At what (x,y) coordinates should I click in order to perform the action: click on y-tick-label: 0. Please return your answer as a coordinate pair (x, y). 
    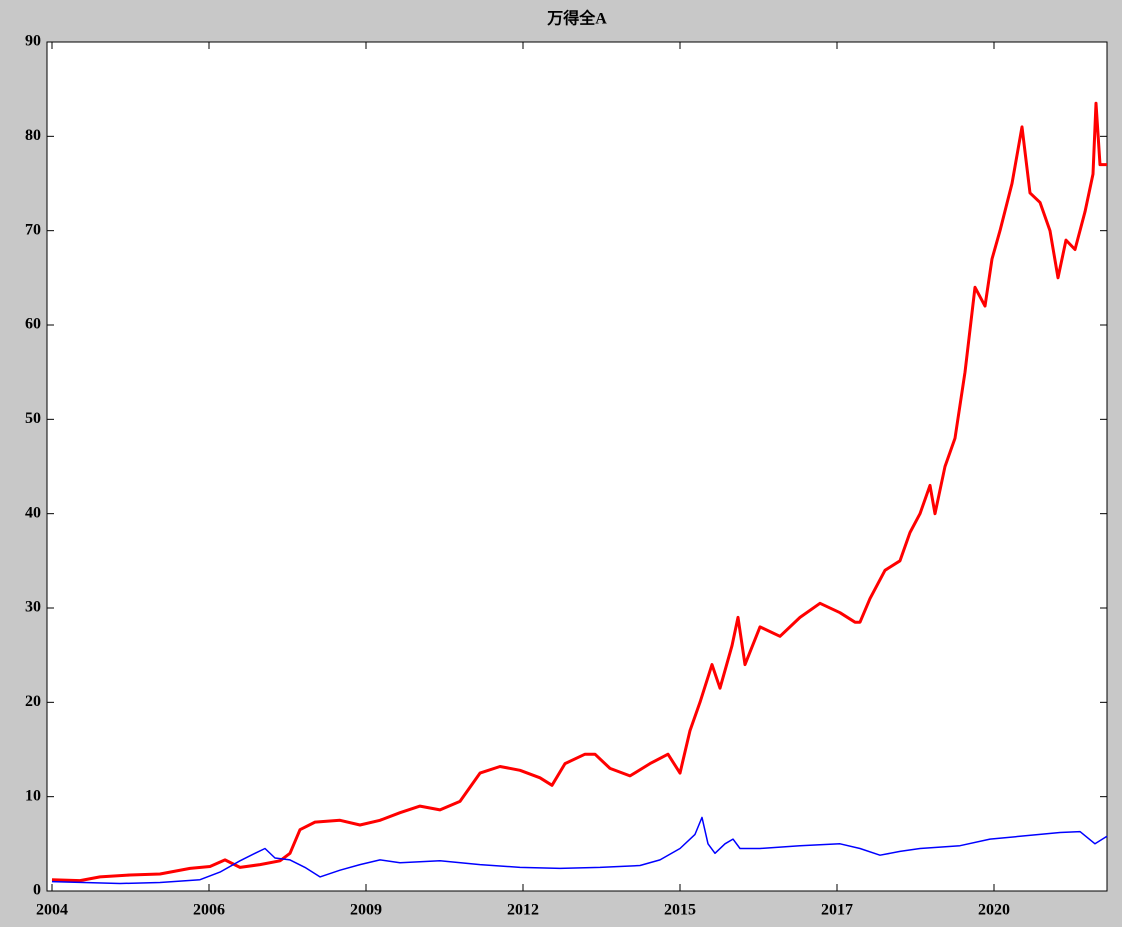
    Looking at the image, I should click on (37, 890).